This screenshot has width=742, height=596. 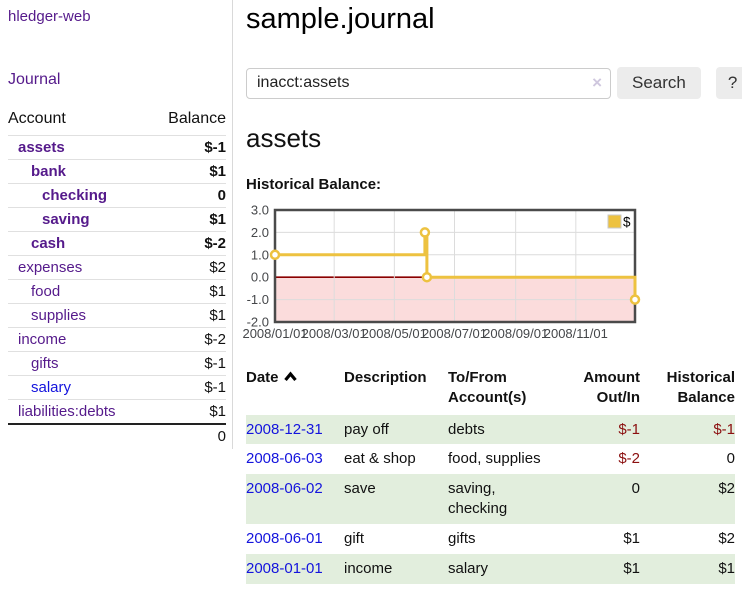 I want to click on account-name-cell: income, so click(x=79, y=339).